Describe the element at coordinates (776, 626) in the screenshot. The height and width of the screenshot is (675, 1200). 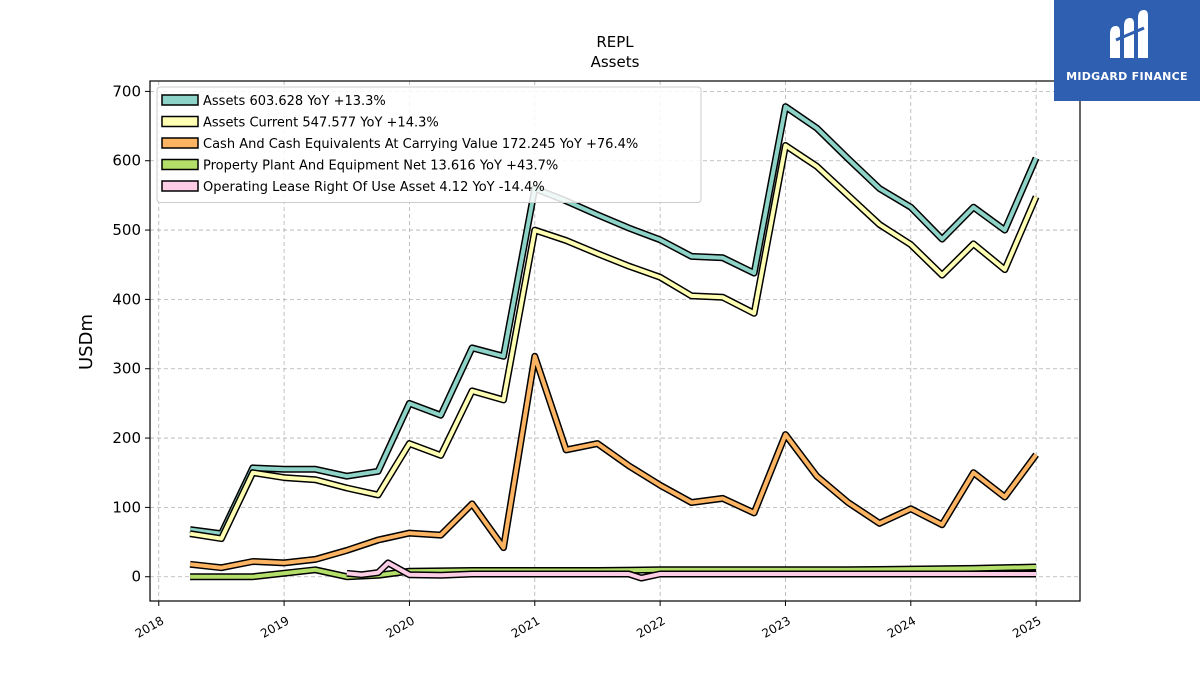
I see `x-tick-label: 2023` at that location.